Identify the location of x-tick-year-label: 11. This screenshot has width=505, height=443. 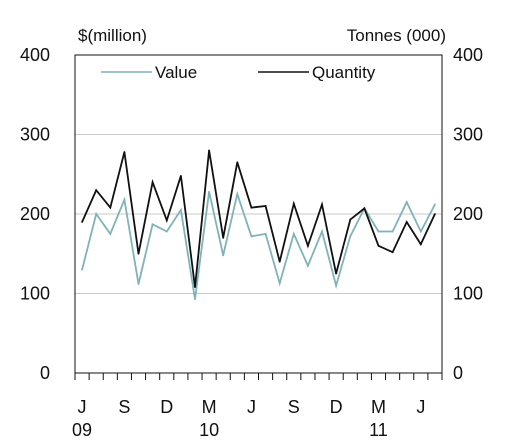
(378, 430).